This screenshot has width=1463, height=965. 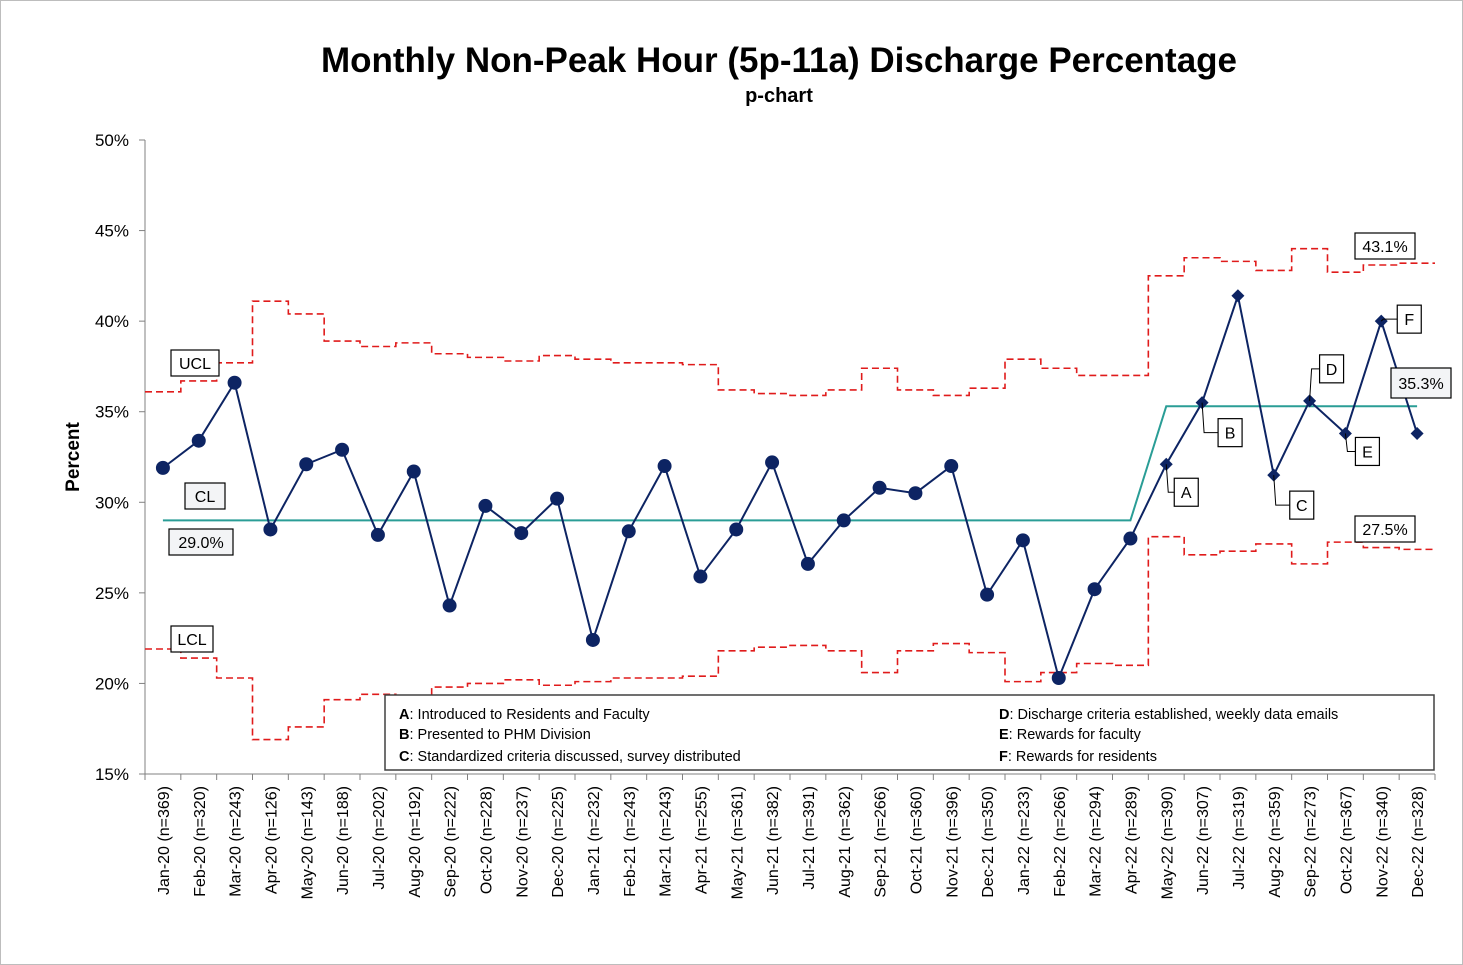 What do you see at coordinates (112, 593) in the screenshot?
I see `y-tick-label: 25%` at bounding box center [112, 593].